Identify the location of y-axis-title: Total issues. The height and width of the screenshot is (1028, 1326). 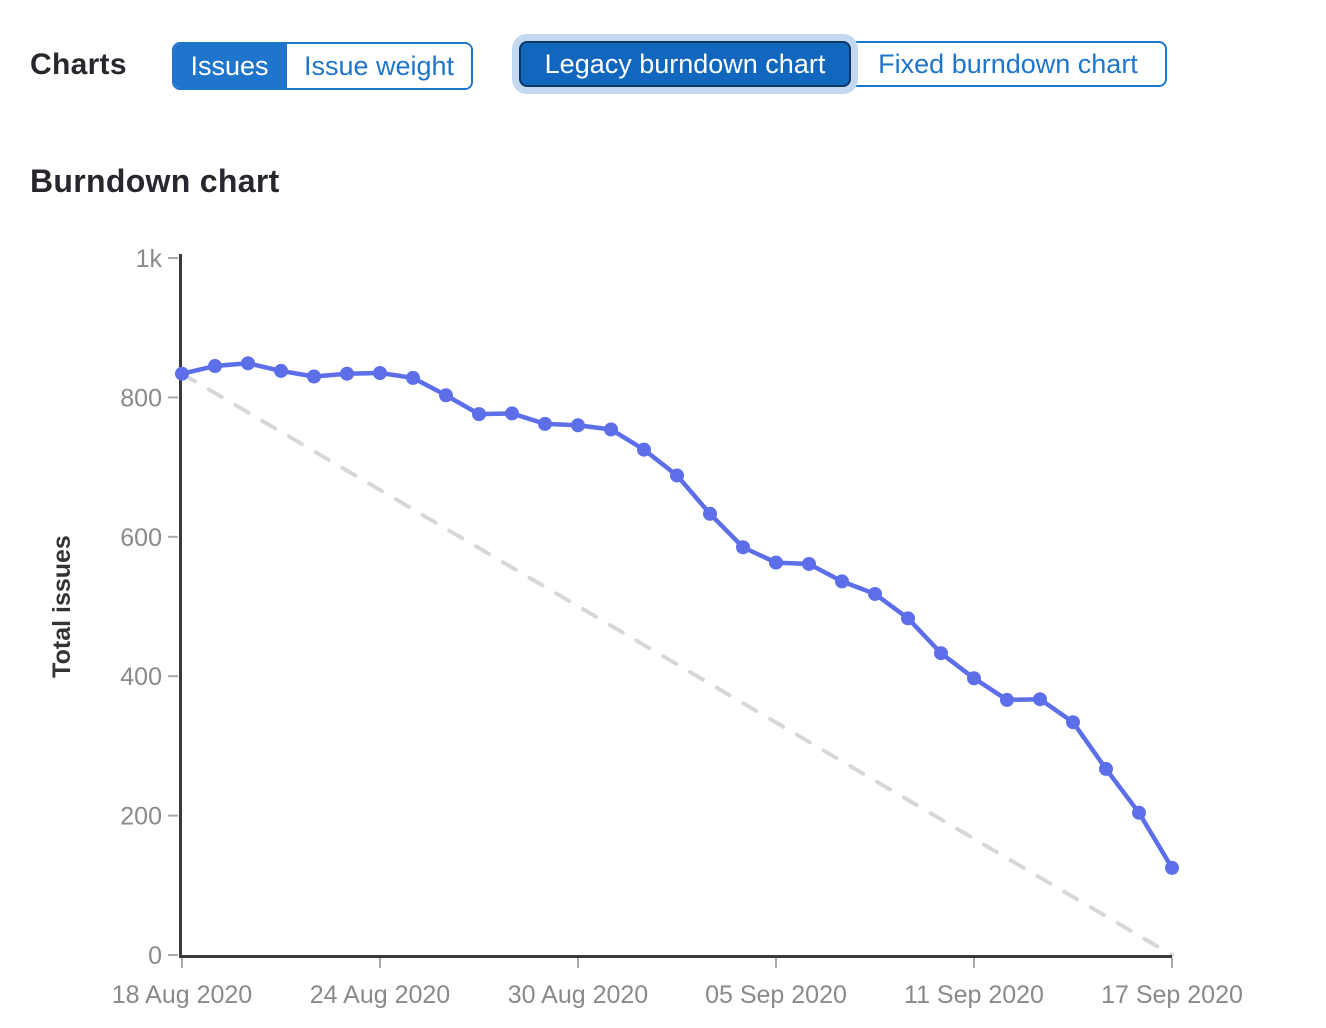
(62, 606).